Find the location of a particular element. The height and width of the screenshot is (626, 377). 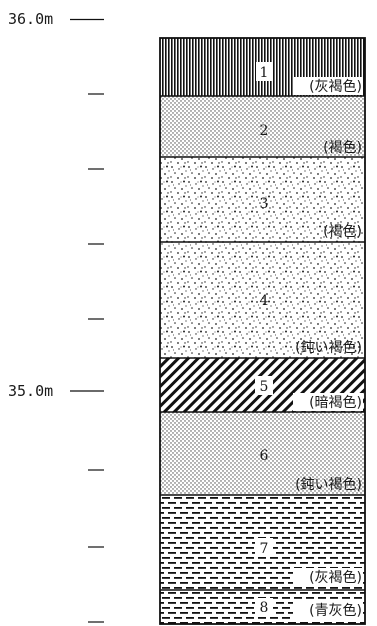

layer-7-number: 7 is located at coordinates (264, 549).